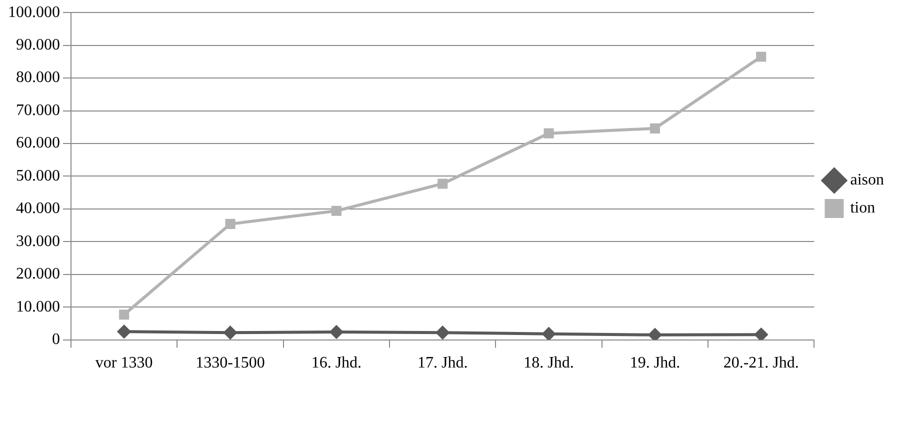 The height and width of the screenshot is (424, 914). I want to click on legend-label: aison, so click(867, 180).